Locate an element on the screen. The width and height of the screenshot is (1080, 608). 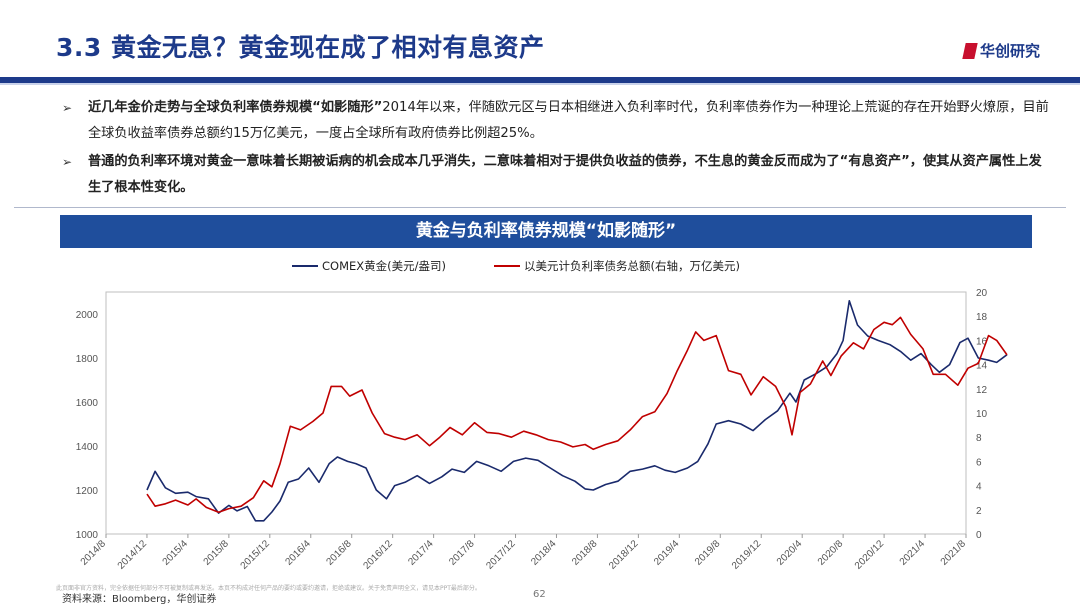
y-right-tick-label: 14 is located at coordinates (982, 366).